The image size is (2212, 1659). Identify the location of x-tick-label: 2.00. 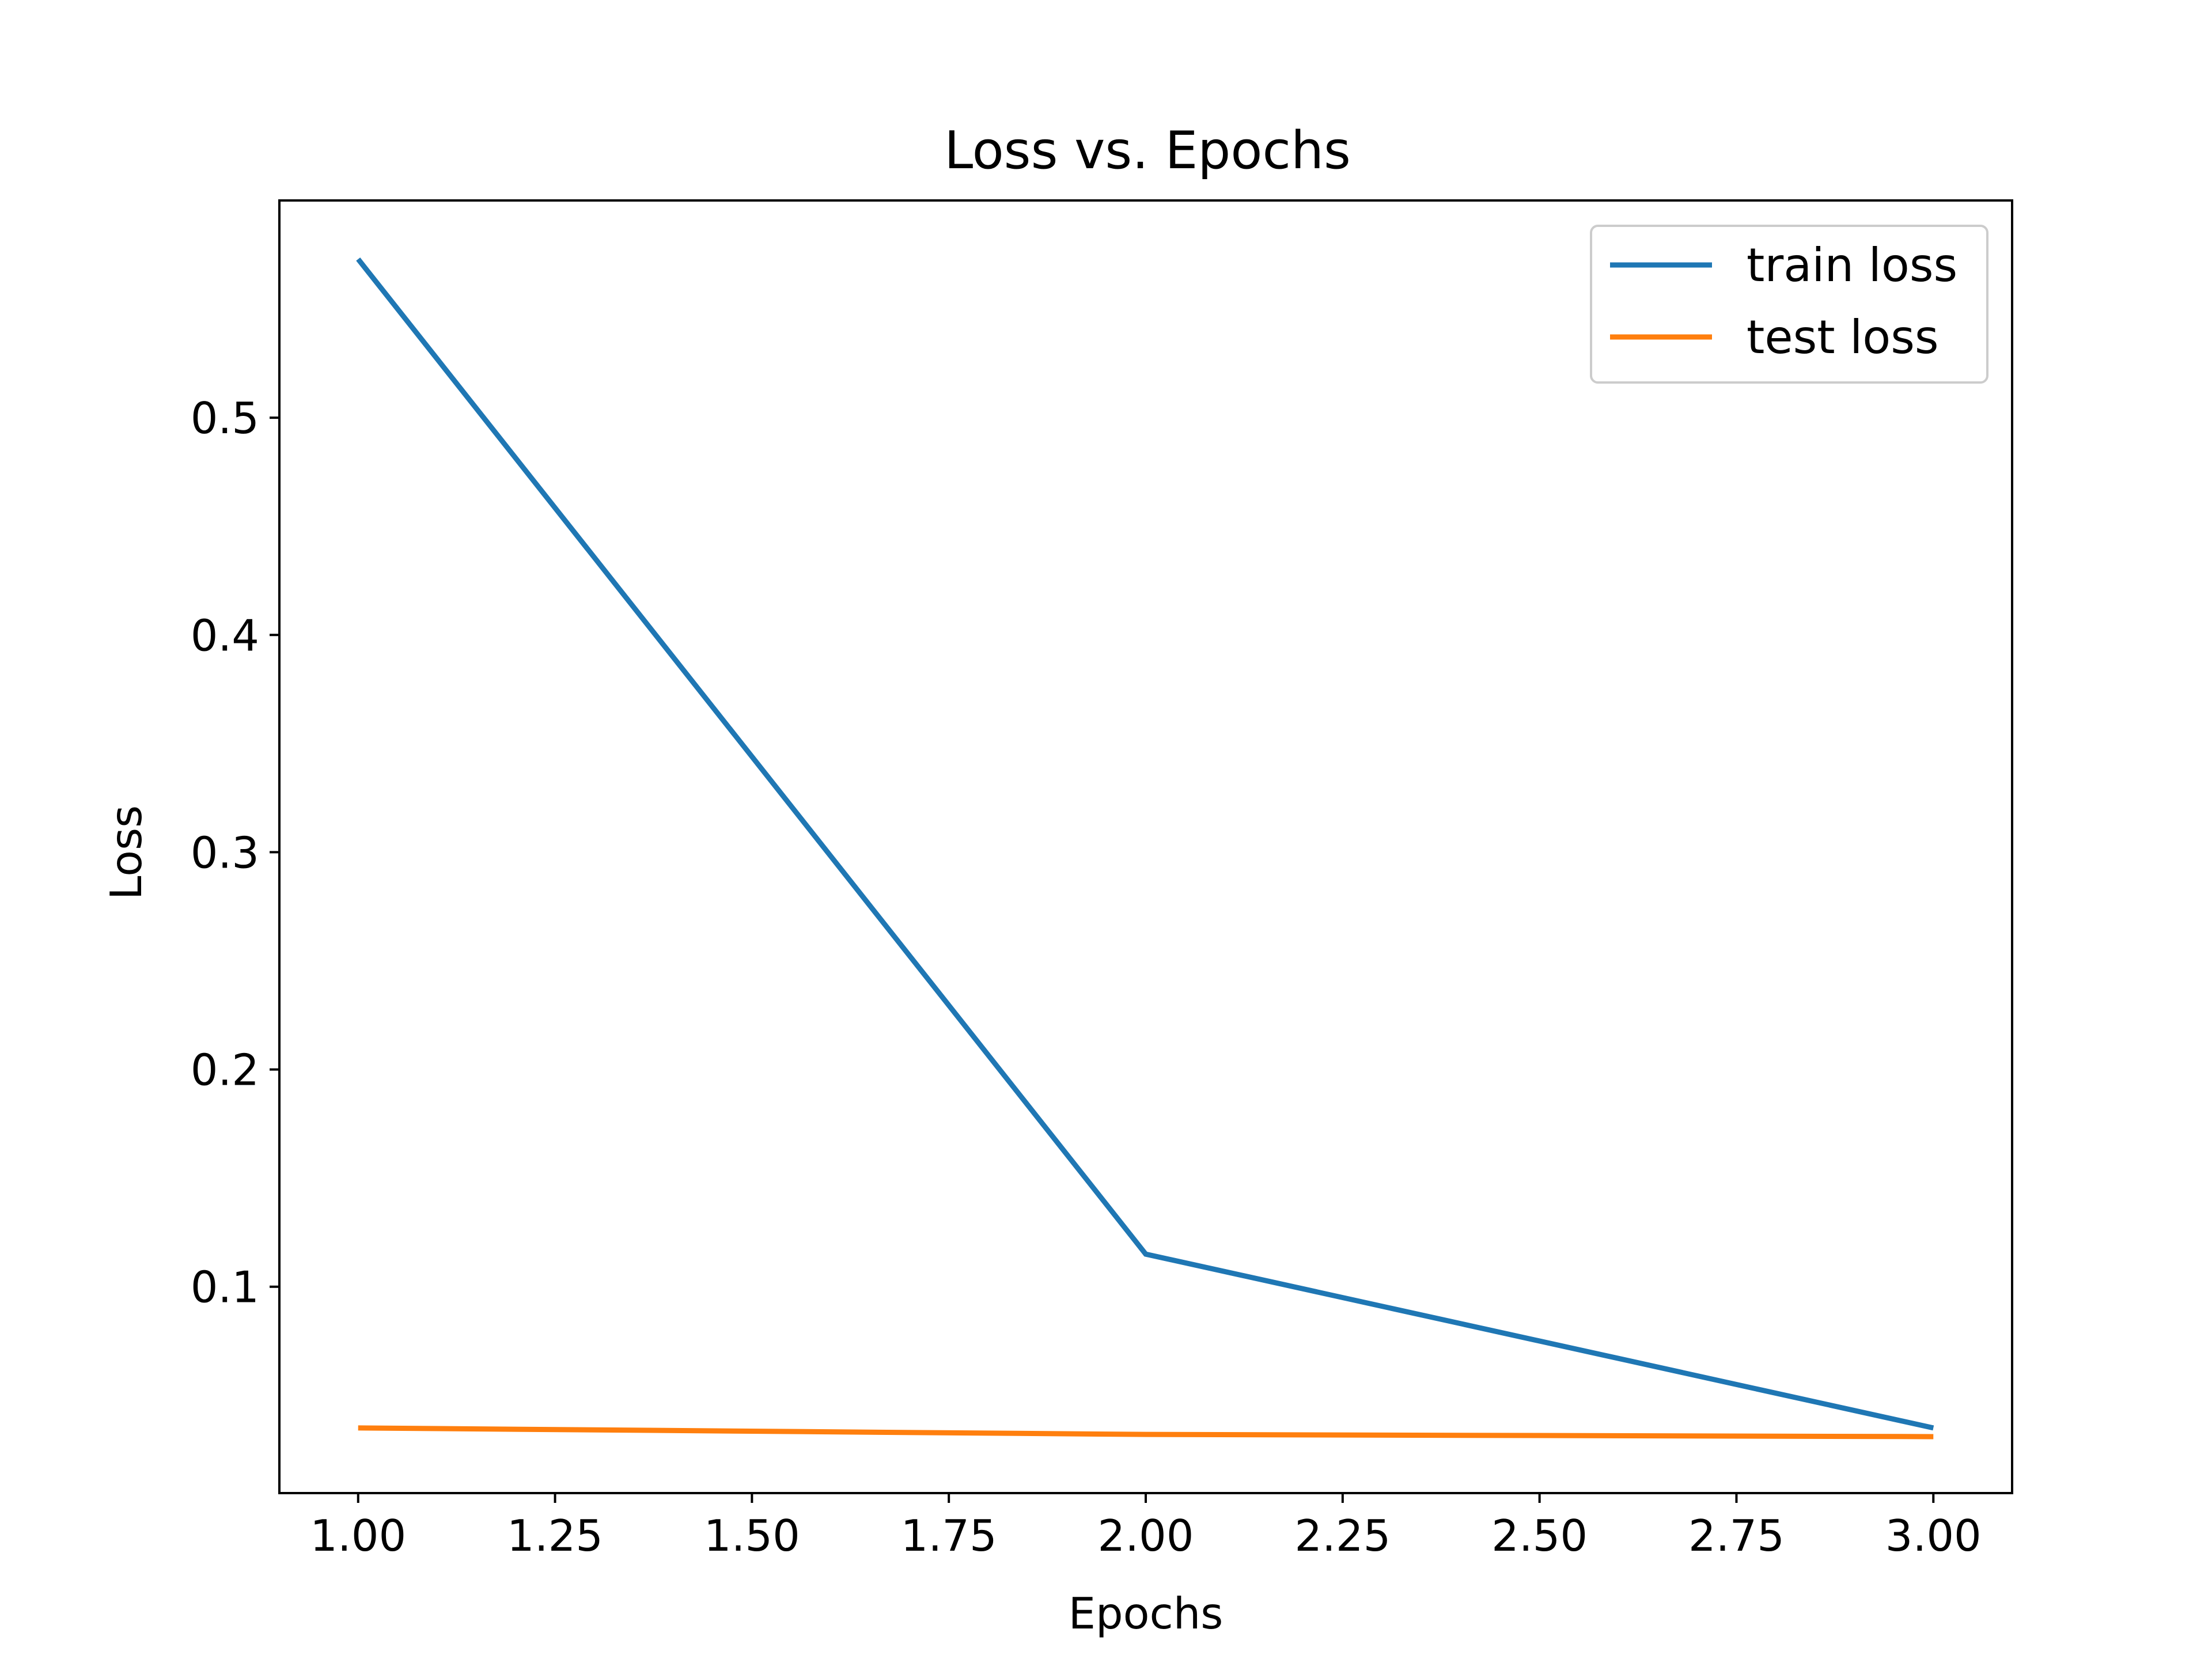
(1146, 1535).